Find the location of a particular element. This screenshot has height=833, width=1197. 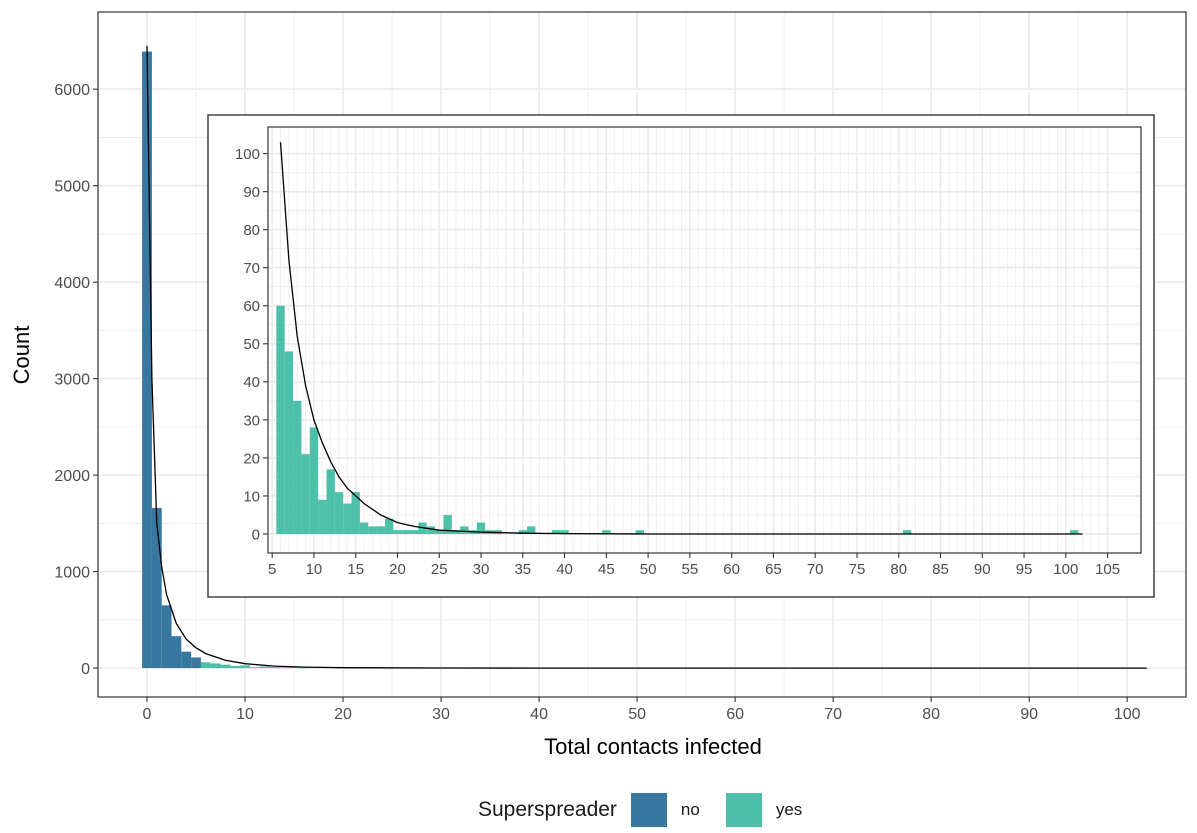

main-y-axis-title: Count is located at coordinates (21, 355).